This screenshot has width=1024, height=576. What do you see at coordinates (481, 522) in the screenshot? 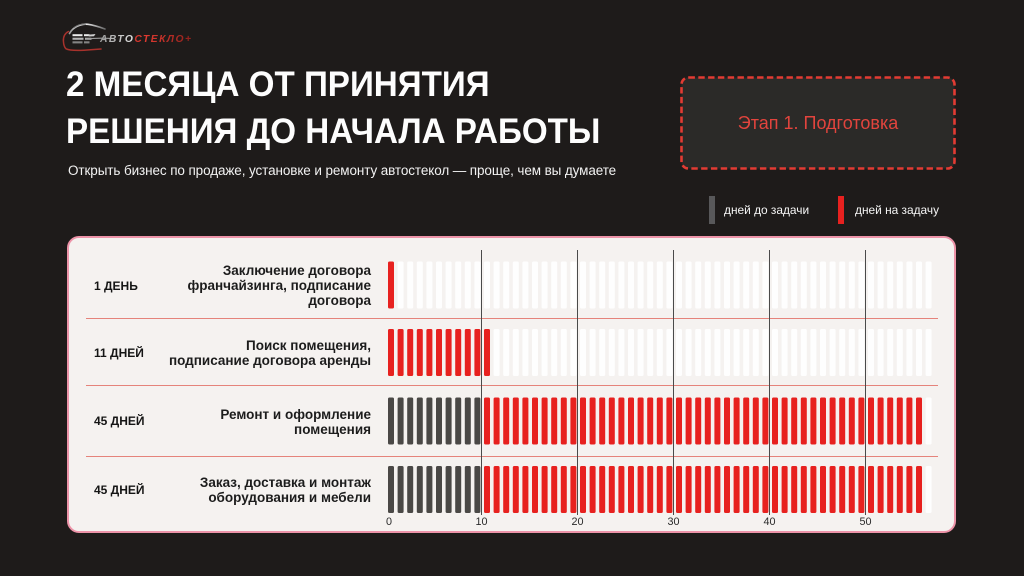
I see `svg-text: 10` at bounding box center [481, 522].